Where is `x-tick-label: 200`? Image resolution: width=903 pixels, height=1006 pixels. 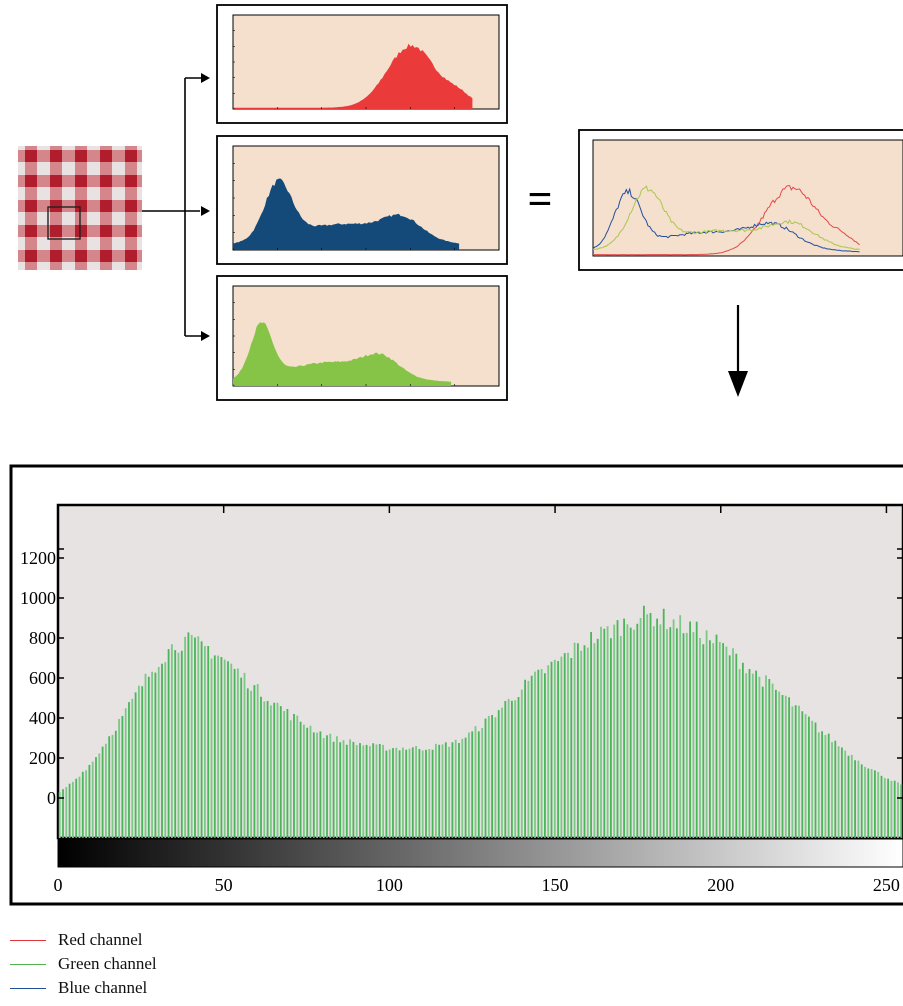
x-tick-label: 200 is located at coordinates (720, 885).